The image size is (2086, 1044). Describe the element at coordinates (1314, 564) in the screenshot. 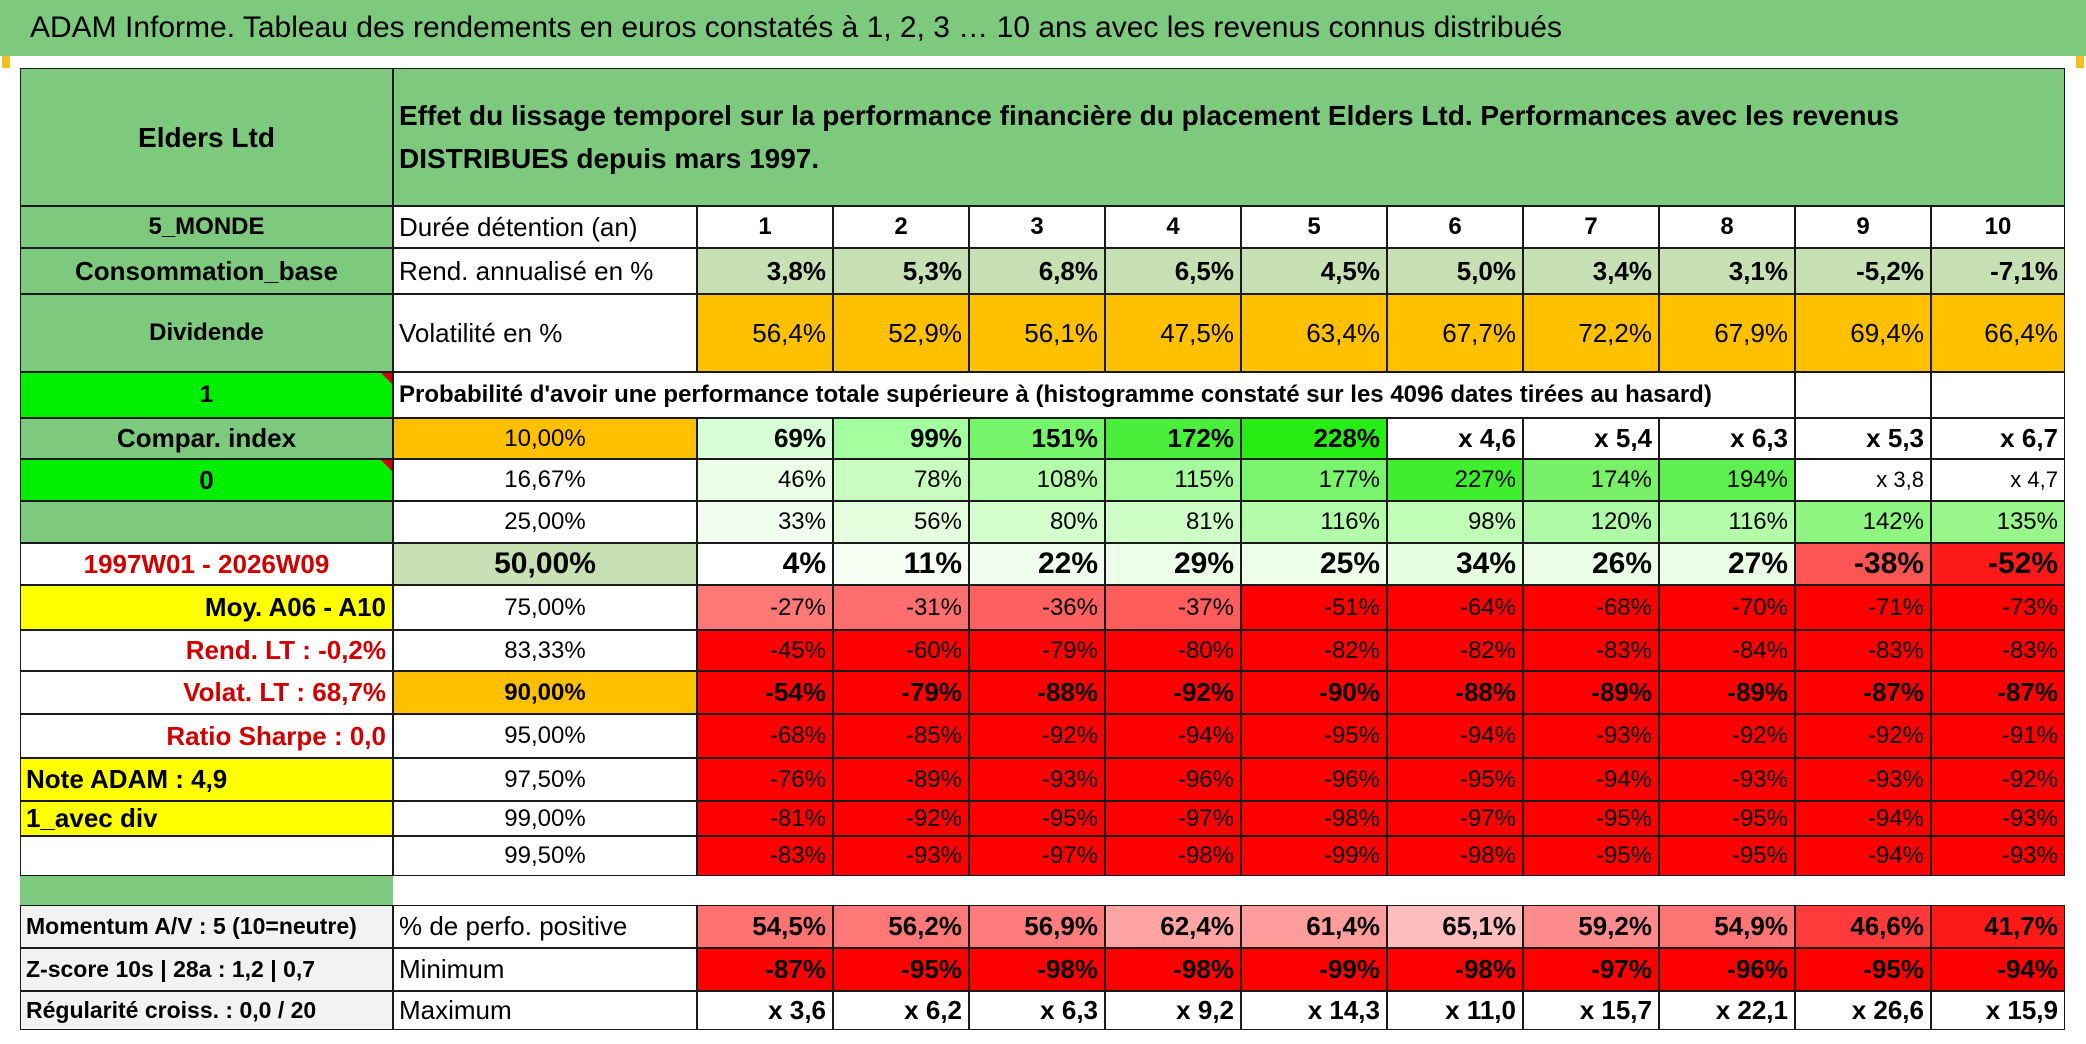

I see `prob-value: 25%` at that location.